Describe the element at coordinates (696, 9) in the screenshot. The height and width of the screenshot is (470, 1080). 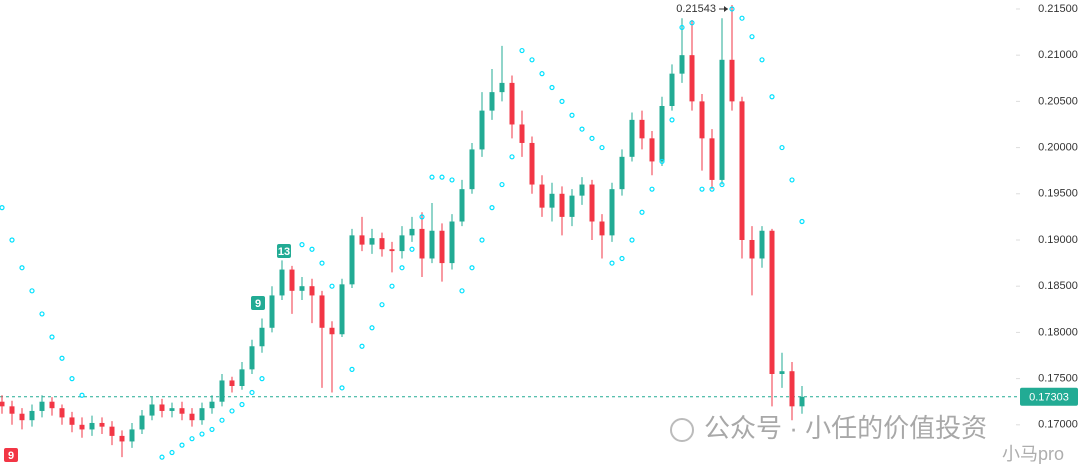
I see `high-label: 0.21543` at that location.